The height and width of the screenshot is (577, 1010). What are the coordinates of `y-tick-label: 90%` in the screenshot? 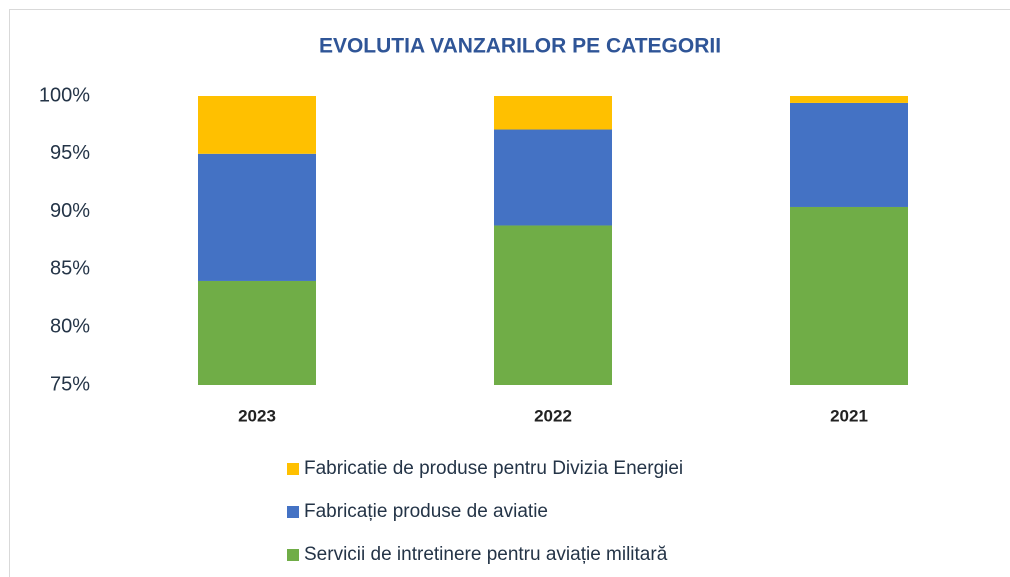 It's located at (70, 211).